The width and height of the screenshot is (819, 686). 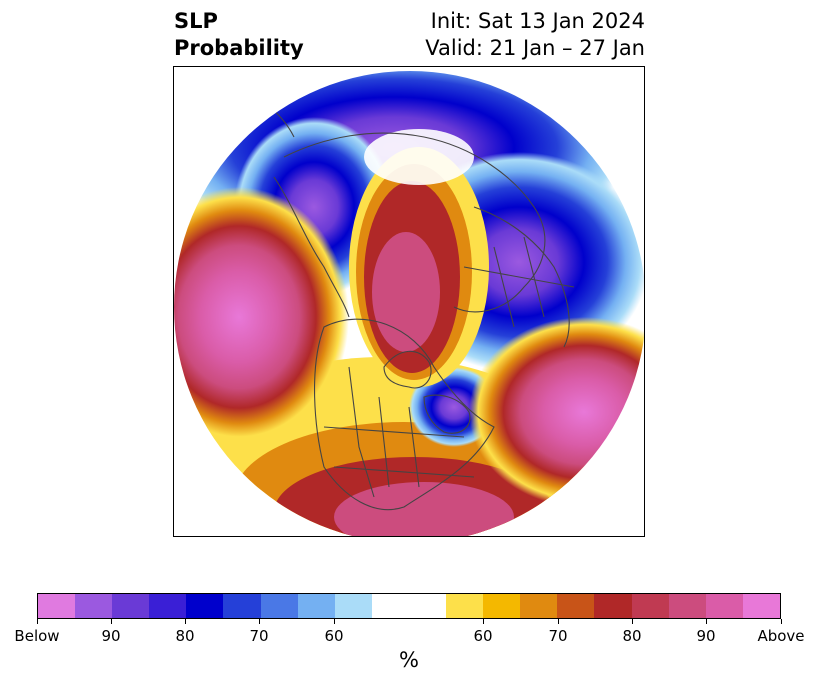 What do you see at coordinates (535, 48) in the screenshot?
I see `valid-range: Valid: 21 Jan – 27 Jan` at bounding box center [535, 48].